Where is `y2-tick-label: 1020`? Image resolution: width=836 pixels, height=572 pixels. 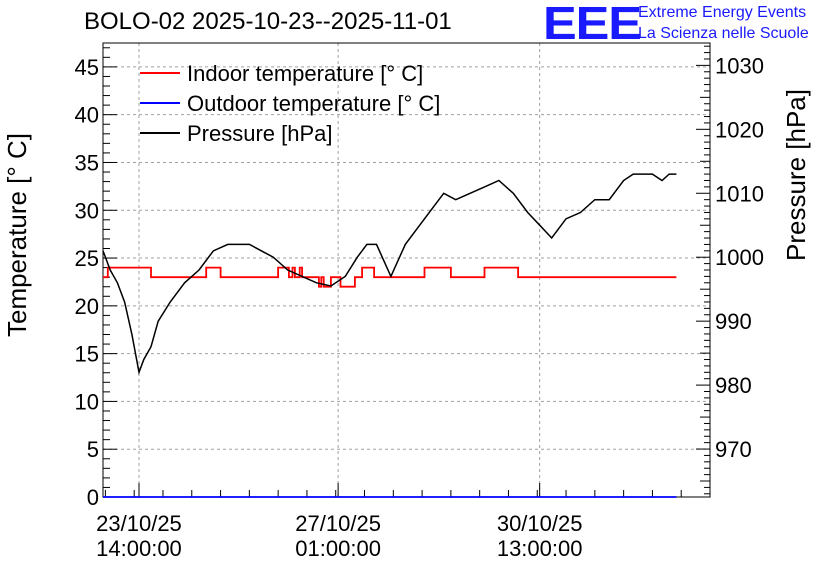
y2-tick-label: 1020 is located at coordinates (739, 129).